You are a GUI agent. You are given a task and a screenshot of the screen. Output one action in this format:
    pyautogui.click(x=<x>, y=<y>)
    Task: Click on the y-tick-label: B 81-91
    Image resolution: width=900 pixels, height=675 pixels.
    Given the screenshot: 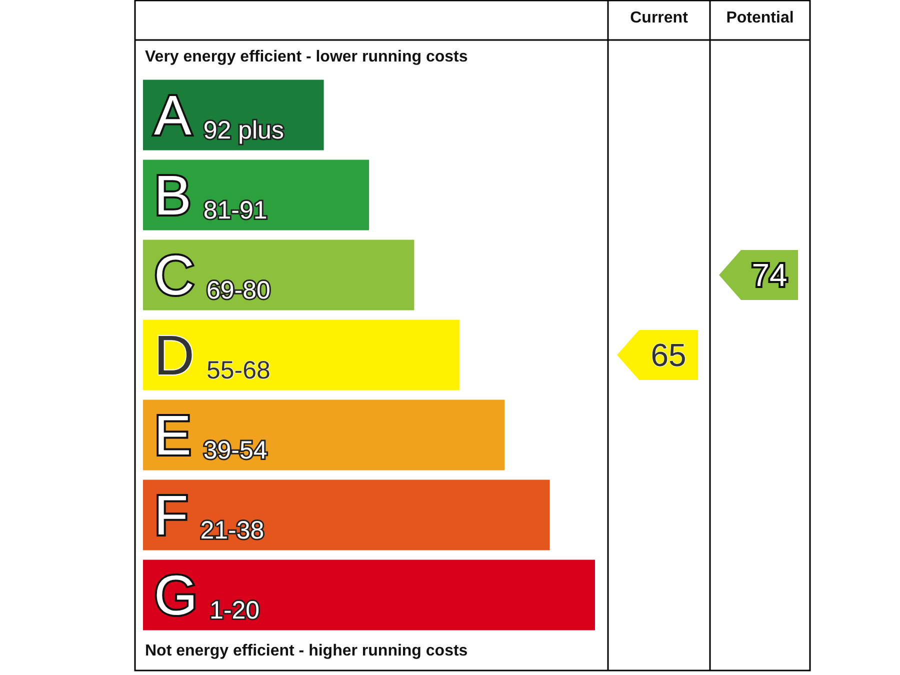 What is the action you would take?
    pyautogui.click(x=211, y=195)
    